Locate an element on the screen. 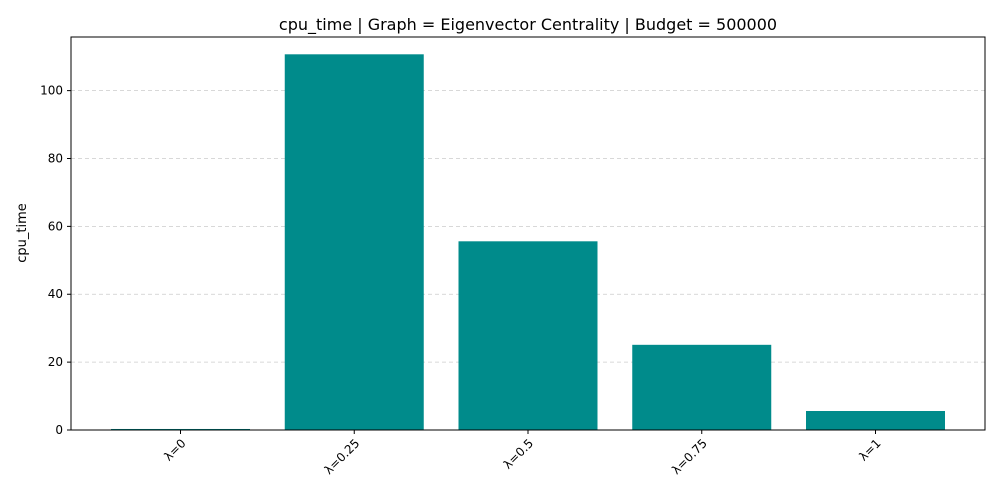  x-tick-label: λ=0.5 is located at coordinates (519, 454).